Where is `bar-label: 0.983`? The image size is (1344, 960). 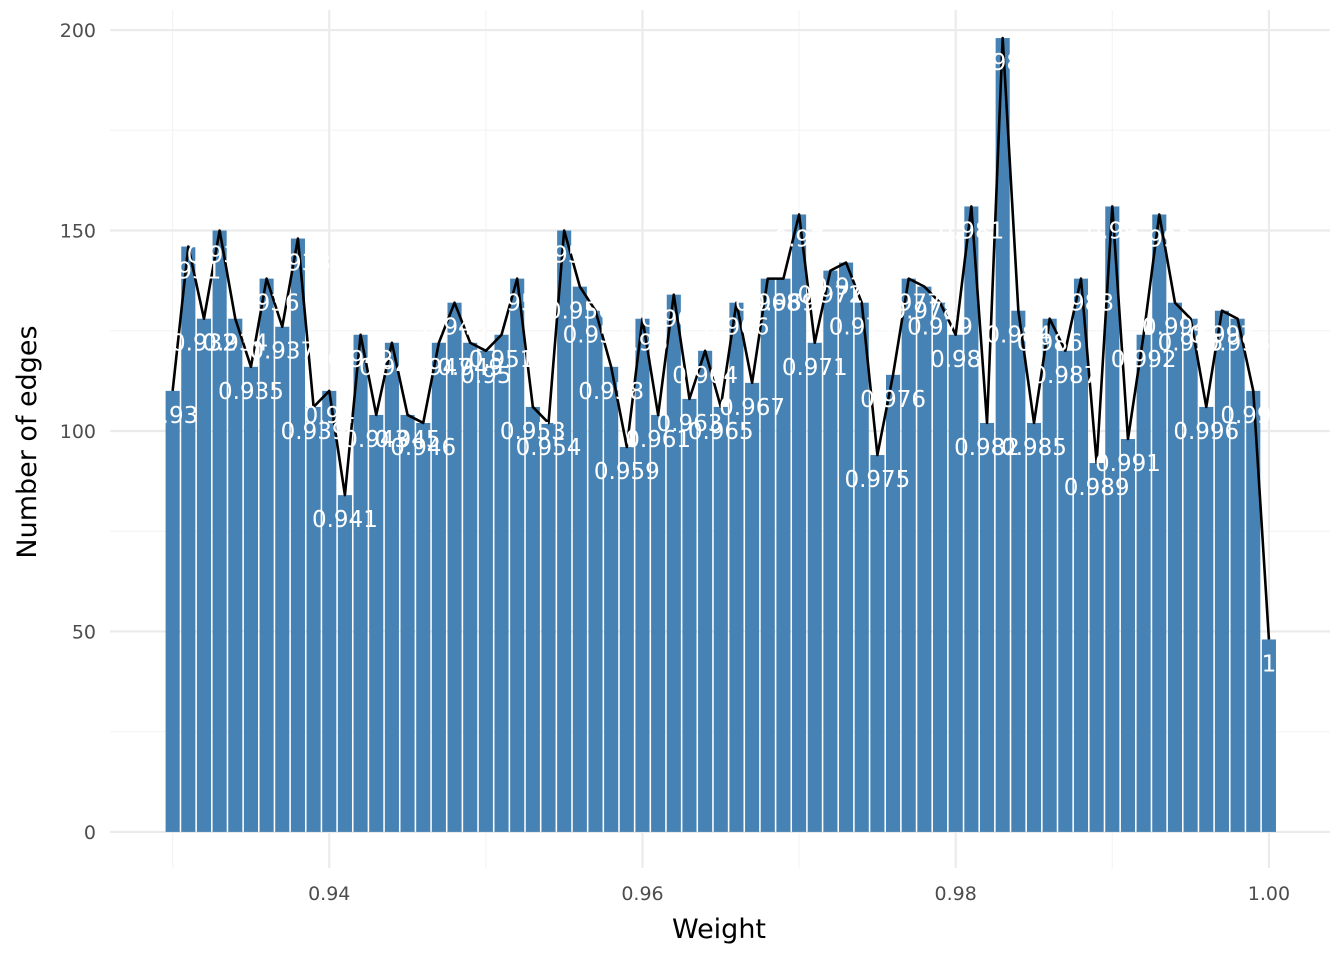 bar-label: 0.983 is located at coordinates (1003, 63).